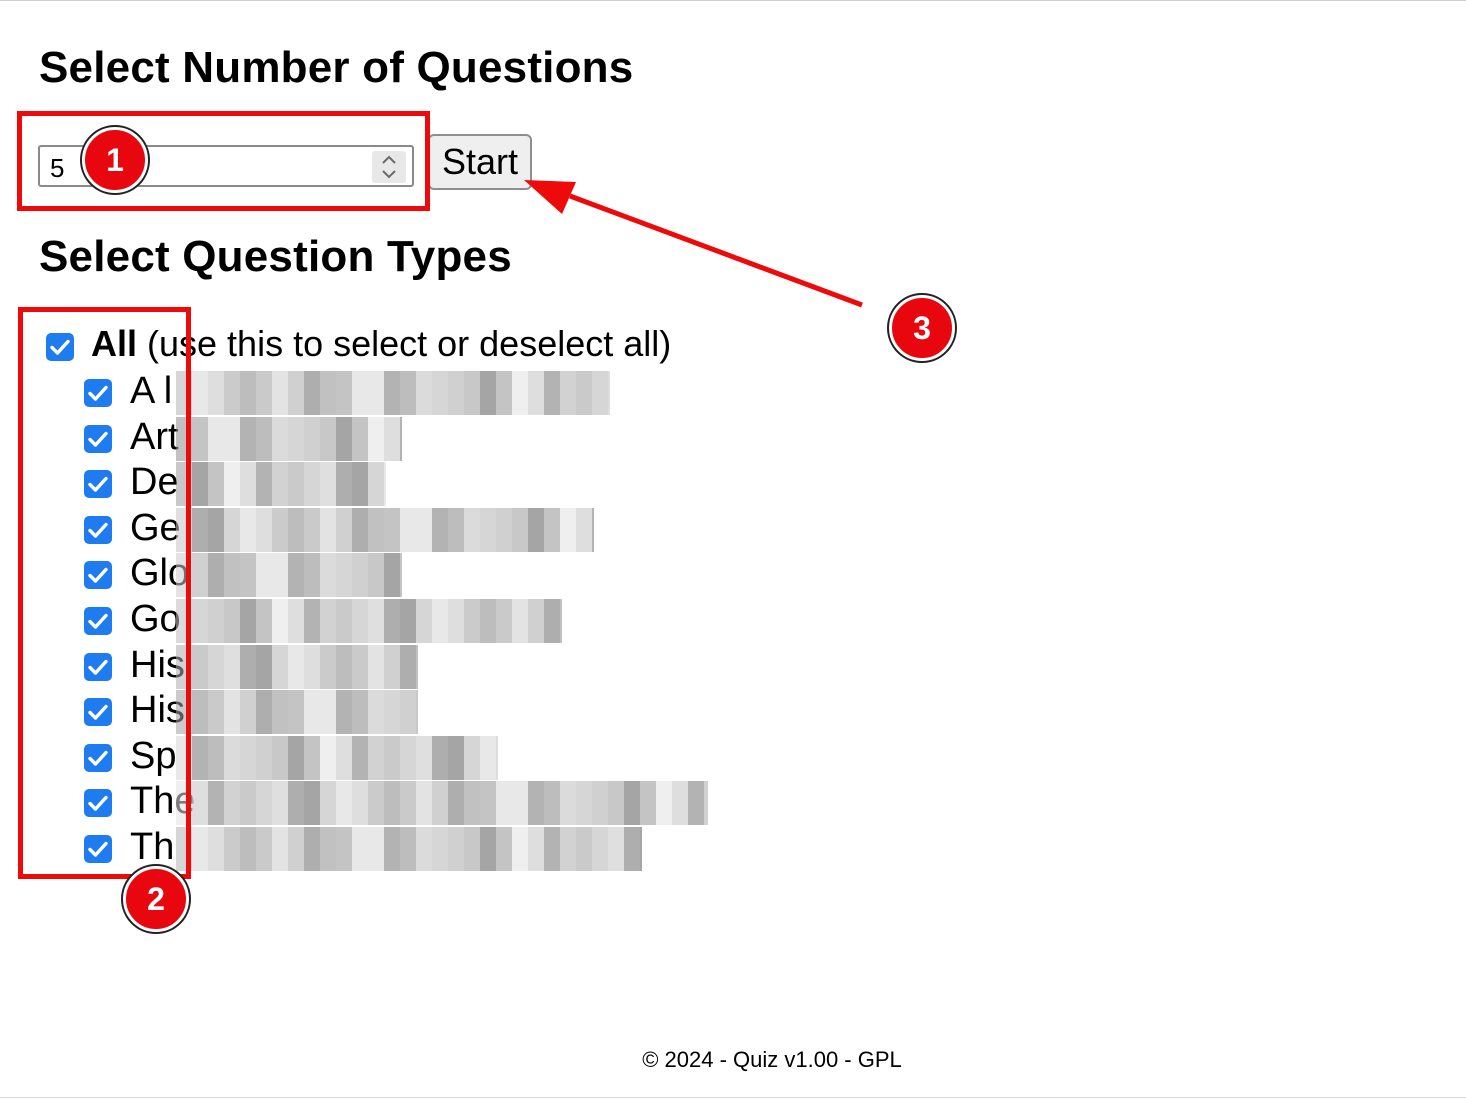 Image resolution: width=1466 pixels, height=1100 pixels. I want to click on question-type-label: Go, so click(155, 619).